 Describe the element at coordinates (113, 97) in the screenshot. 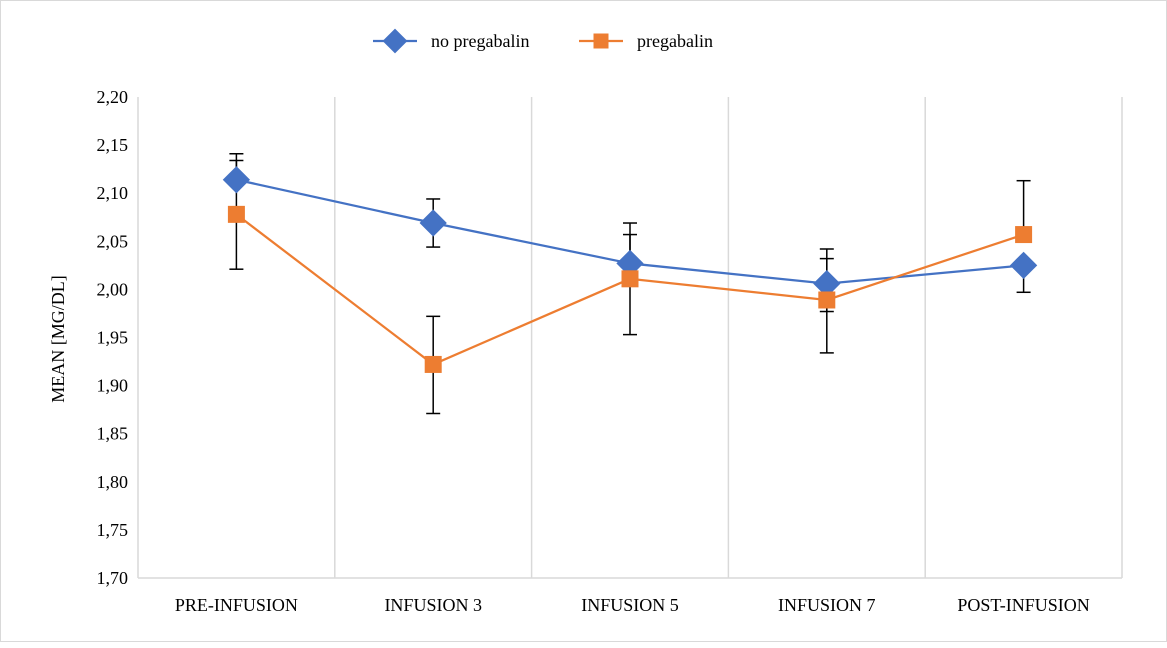

I see `y-tick-label: 2,20` at that location.